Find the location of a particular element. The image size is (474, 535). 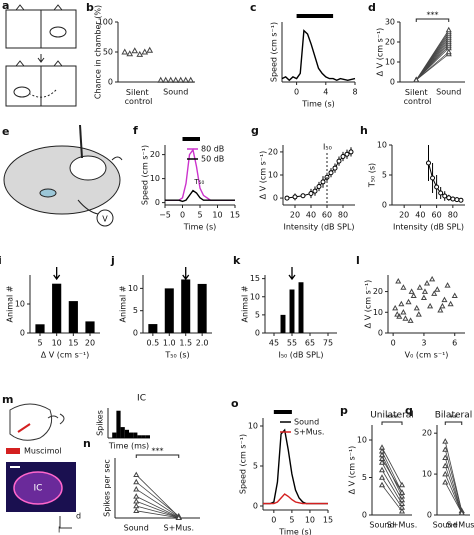

x-tick-label: S+Mus. is located at coordinates (402, 525).